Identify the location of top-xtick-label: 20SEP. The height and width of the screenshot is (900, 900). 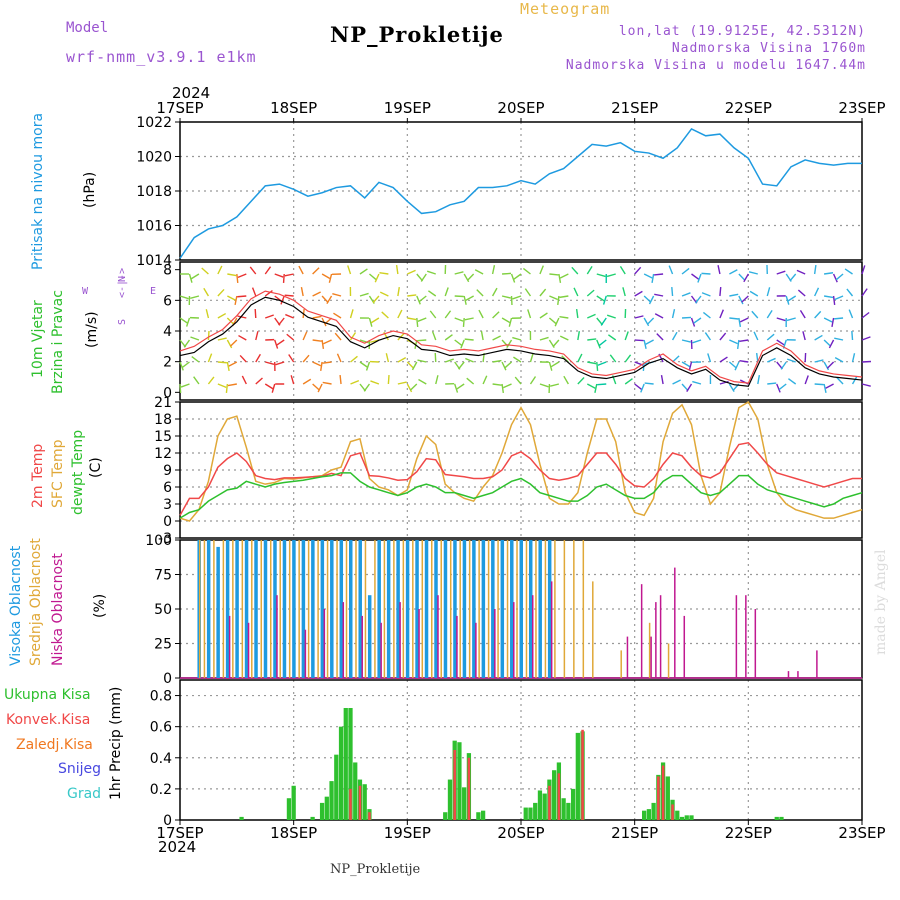
(520, 108).